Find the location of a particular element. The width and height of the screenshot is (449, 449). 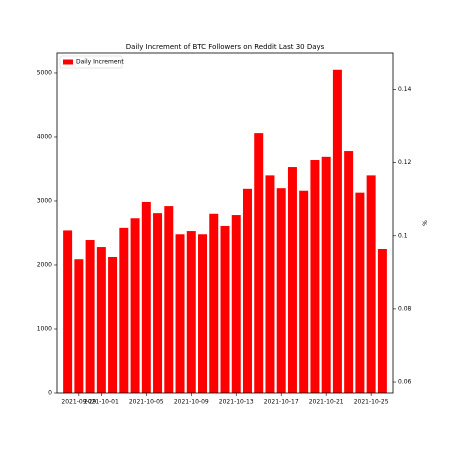

y-tick-label: 5000 is located at coordinates (44, 72).